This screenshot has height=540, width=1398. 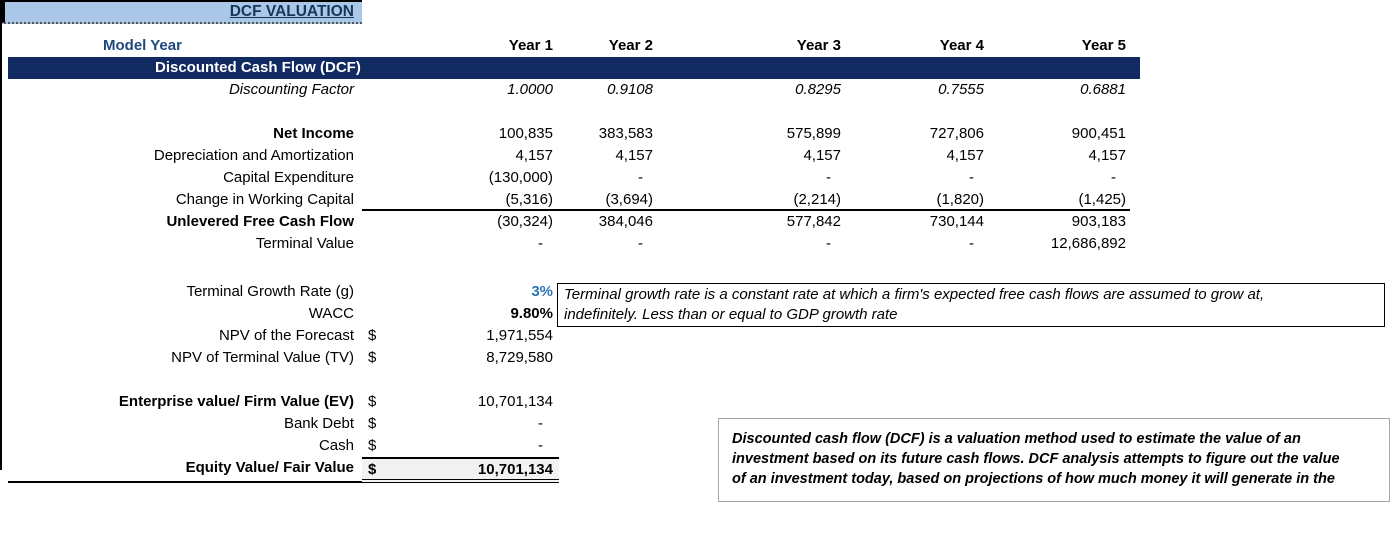 I want to click on terminal-growth-rate-value-cell: 3%, so click(x=542, y=291).